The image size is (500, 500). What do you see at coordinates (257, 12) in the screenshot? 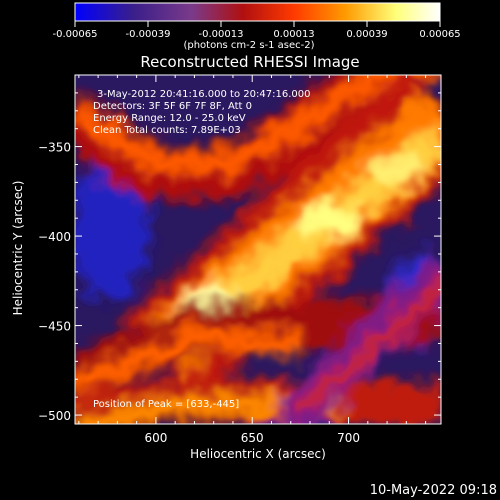
I see `colorbar-gradient` at bounding box center [257, 12].